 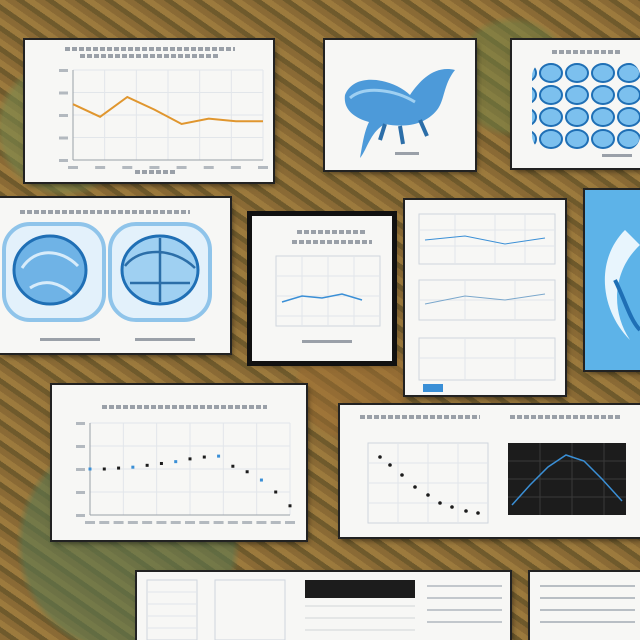 I want to click on scatter-chart-panel, so click(x=179, y=462).